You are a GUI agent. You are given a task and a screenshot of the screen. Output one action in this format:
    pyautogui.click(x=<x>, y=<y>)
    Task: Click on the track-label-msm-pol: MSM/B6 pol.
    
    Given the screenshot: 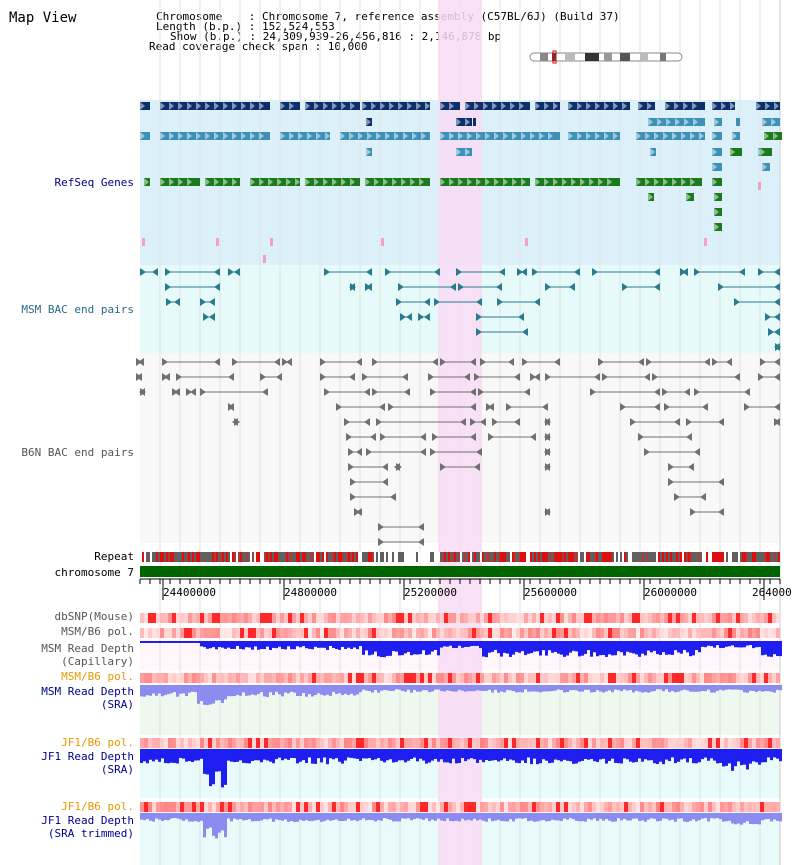 What is the action you would take?
    pyautogui.click(x=97, y=631)
    